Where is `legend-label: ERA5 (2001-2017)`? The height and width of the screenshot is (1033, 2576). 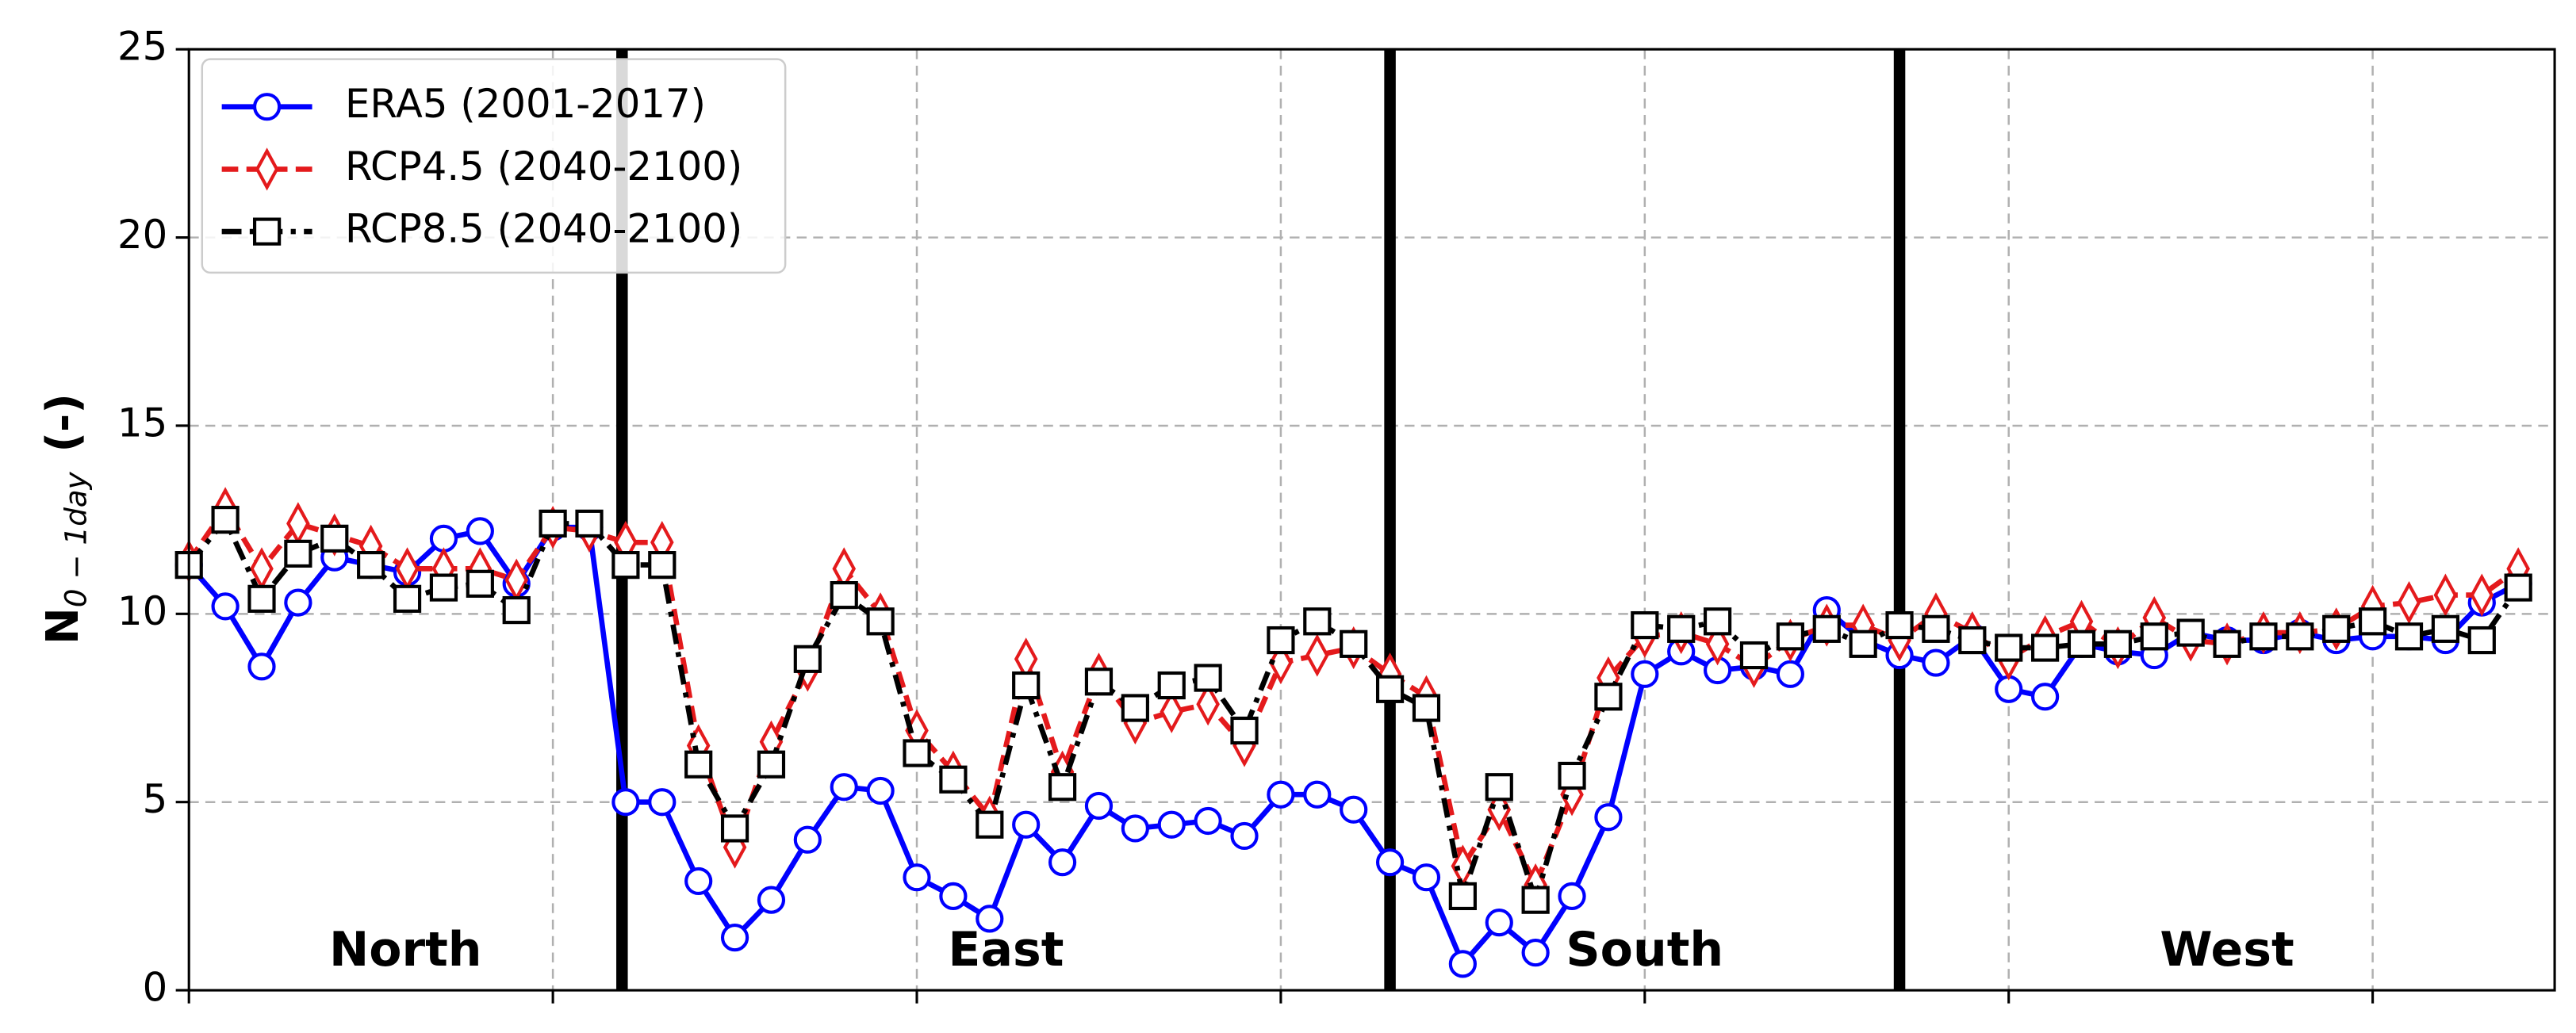 legend-label: ERA5 (2001-2017) is located at coordinates (525, 104).